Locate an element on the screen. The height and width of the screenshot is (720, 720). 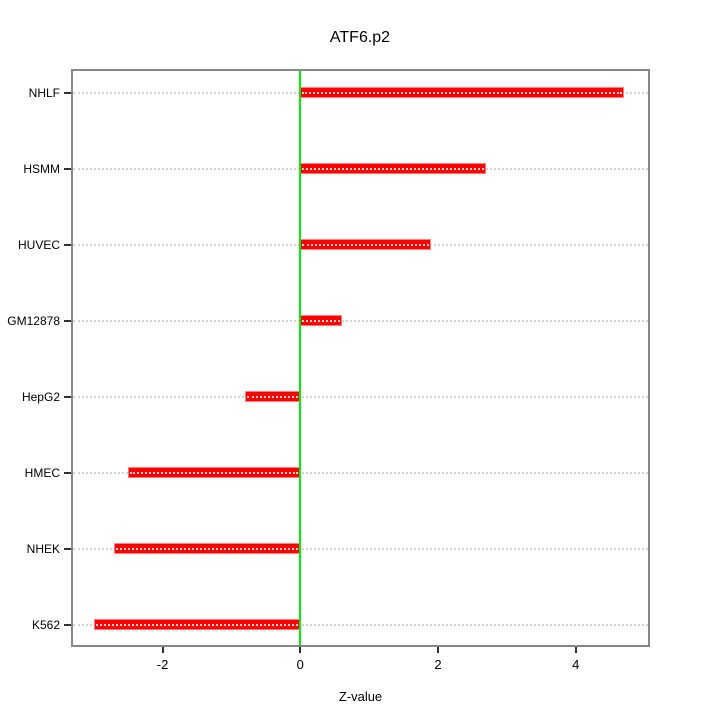
x-tick-label: 0 is located at coordinates (300, 664).